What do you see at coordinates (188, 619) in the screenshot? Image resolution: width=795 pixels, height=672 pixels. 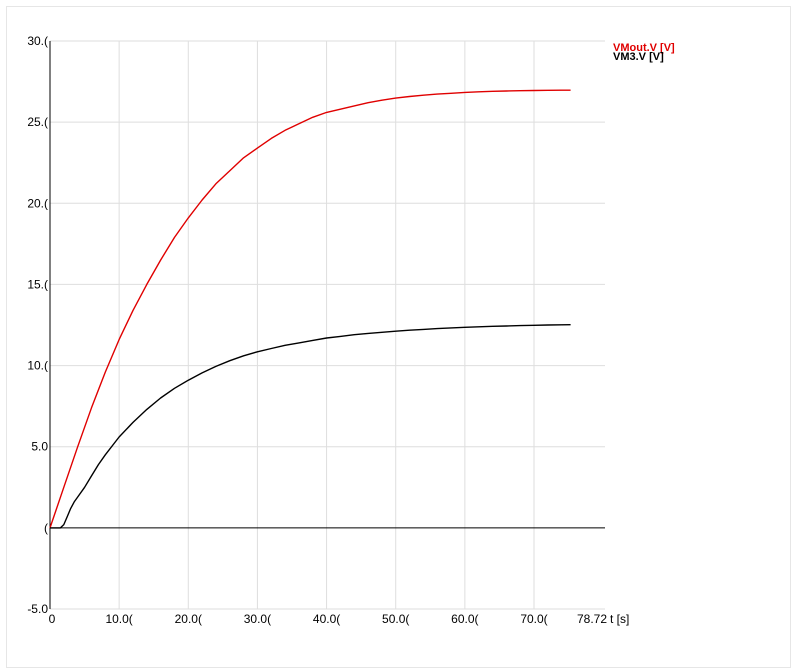 I see `x-tick-label: 20.0(` at bounding box center [188, 619].